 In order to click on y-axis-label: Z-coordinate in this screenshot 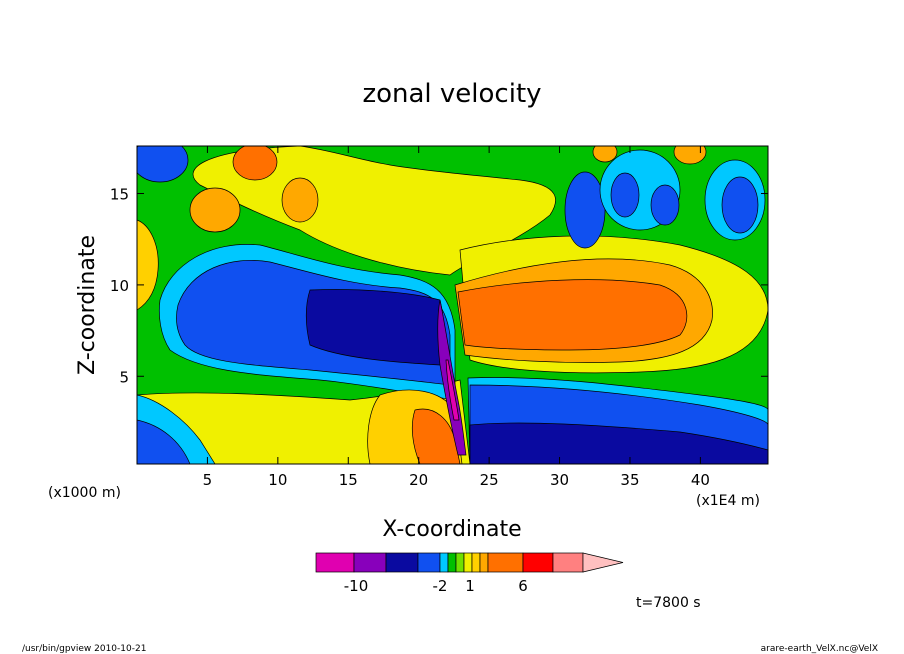, I will do `click(87, 305)`.